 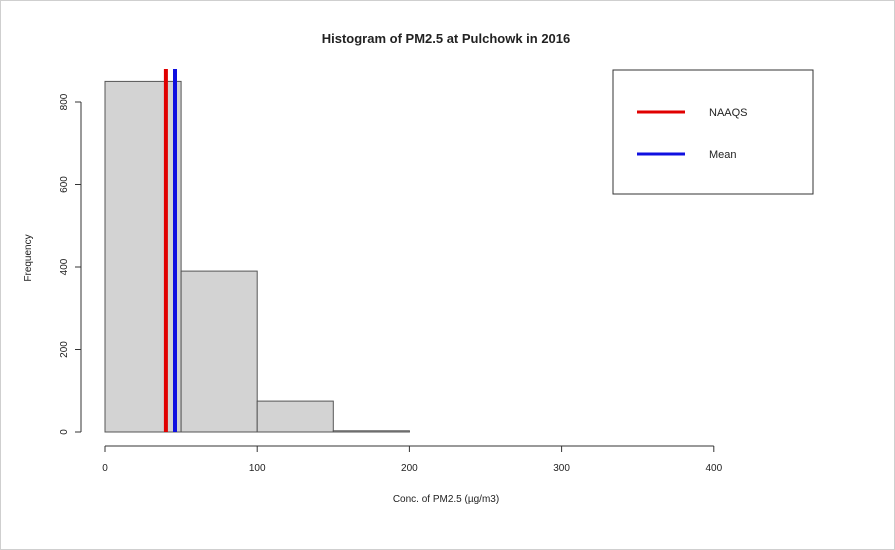 I want to click on x-tick-label-0: 0, so click(x=105, y=468).